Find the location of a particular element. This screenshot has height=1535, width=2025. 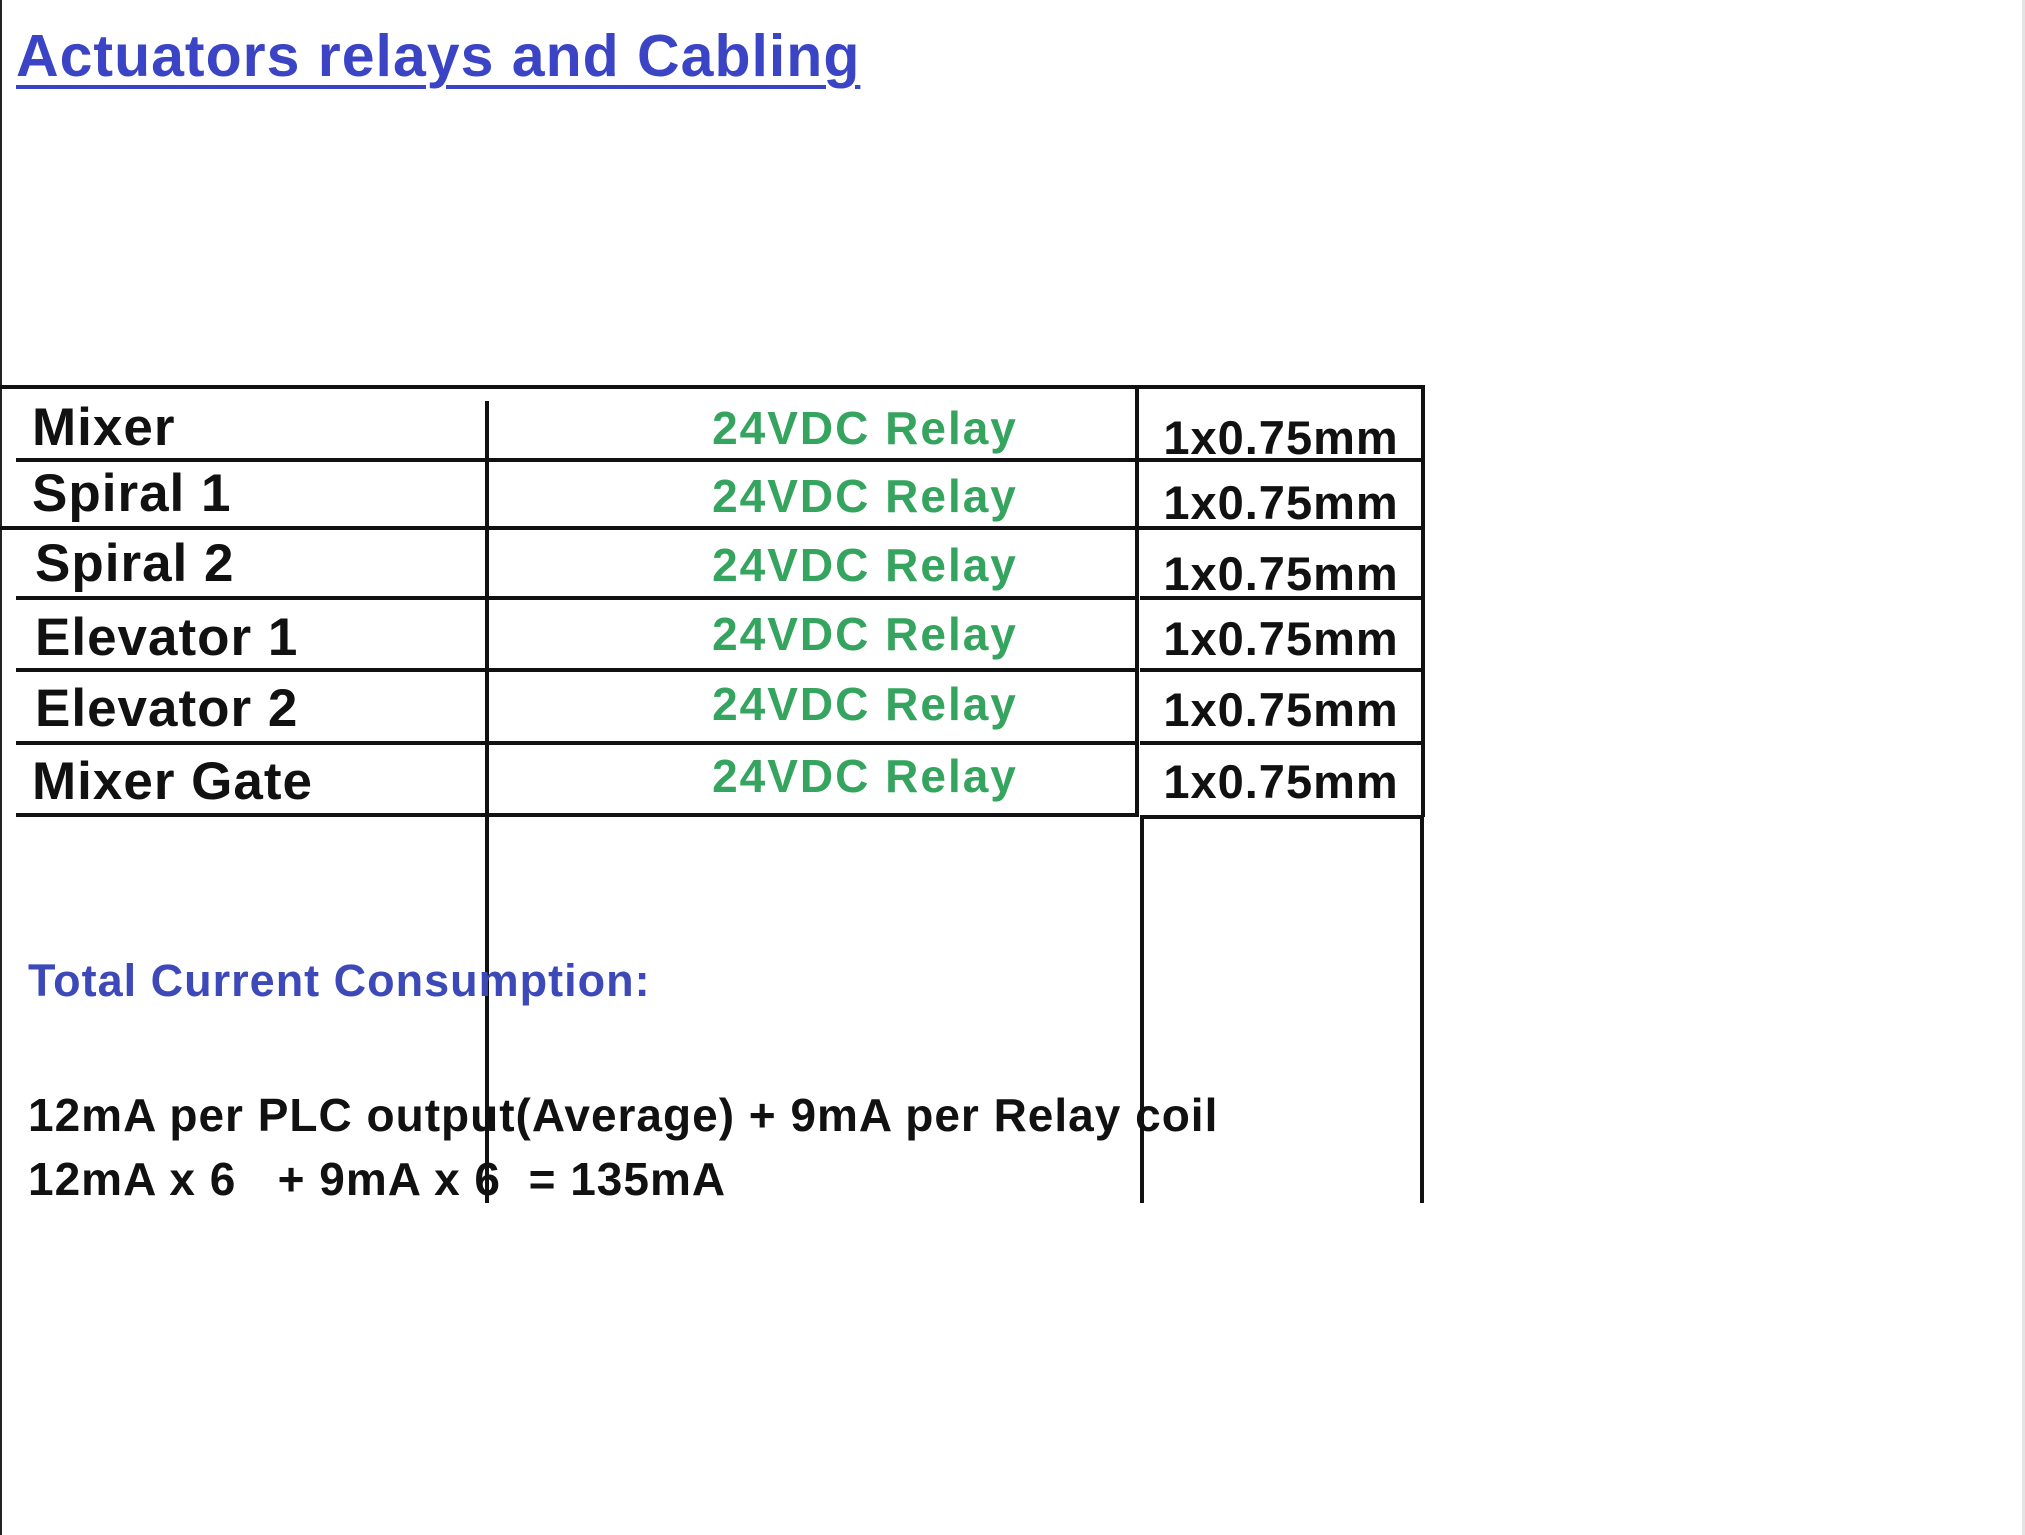

column-divider-right-lower is located at coordinates (1422, 1010).